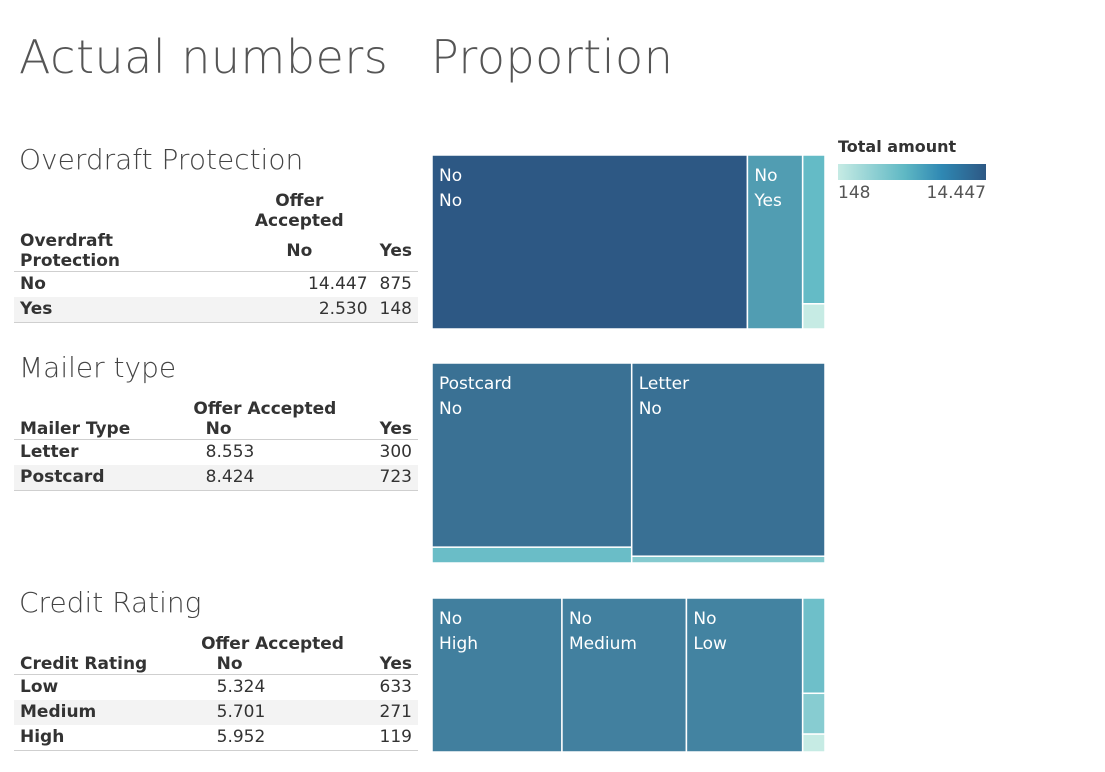  What do you see at coordinates (161, 159) in the screenshot?
I see `section-title-overdraft: Overdraft Protection` at bounding box center [161, 159].